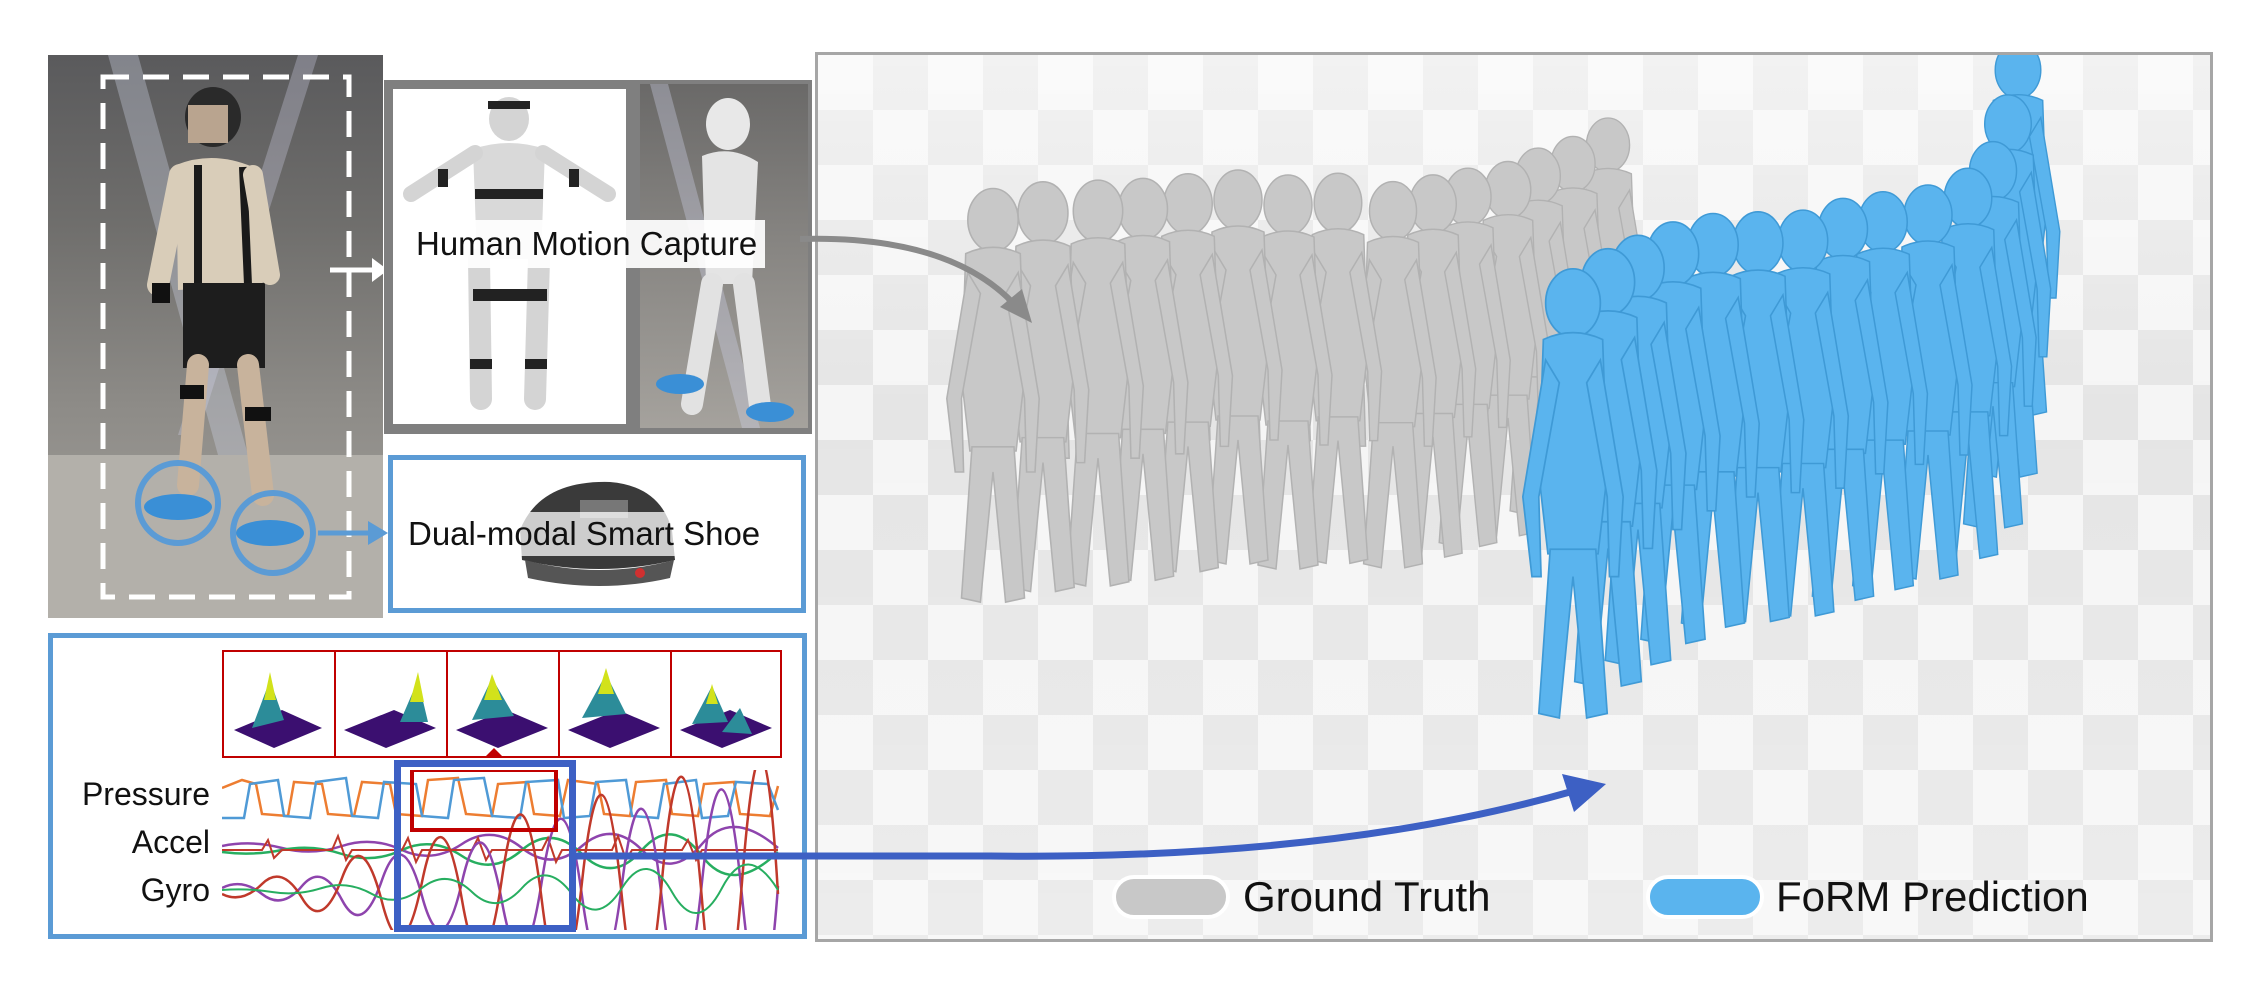 This screenshot has height=993, width=2257. Describe the element at coordinates (175, 890) in the screenshot. I see `gyro-label: Gyro` at that location.